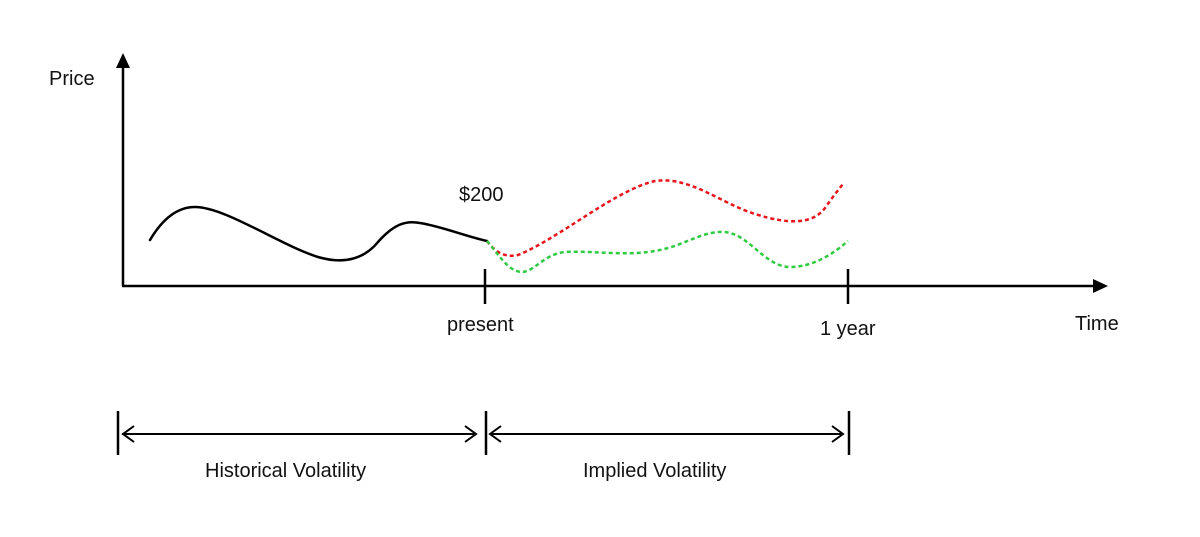 The height and width of the screenshot is (537, 1200). What do you see at coordinates (654, 471) in the screenshot?
I see `implied-volatility-label: Implied Volatility` at bounding box center [654, 471].